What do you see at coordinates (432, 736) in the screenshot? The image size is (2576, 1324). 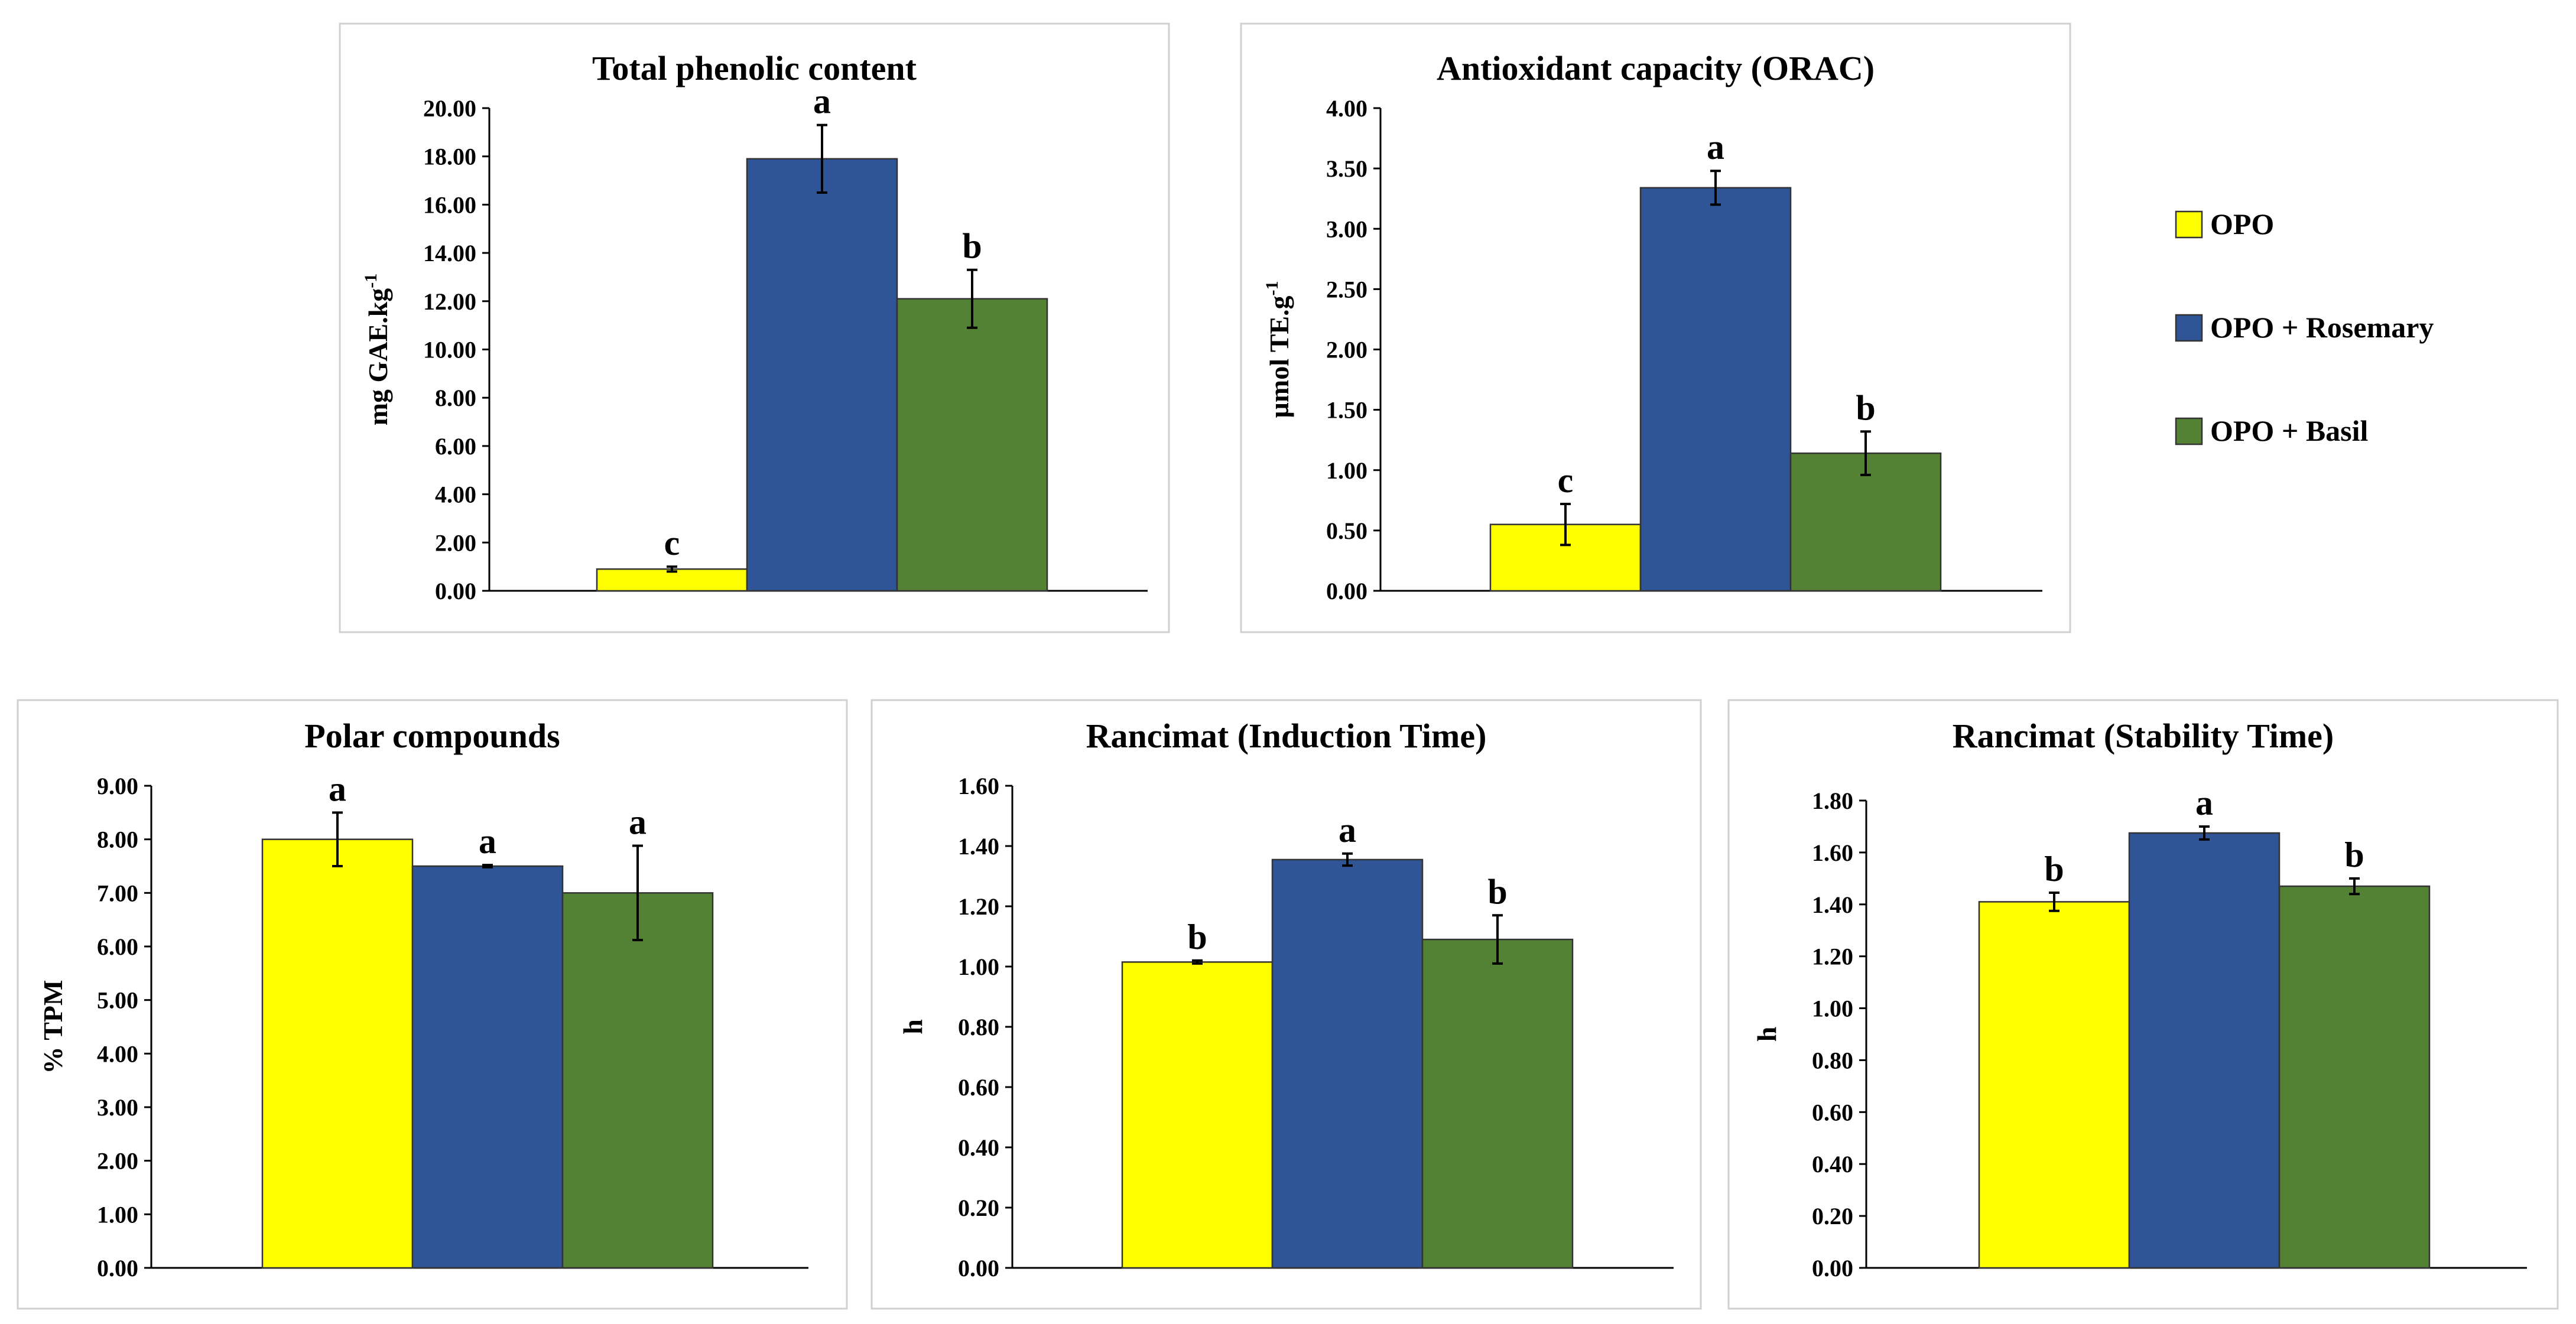 I see `chart-title: Polar compounds` at bounding box center [432, 736].